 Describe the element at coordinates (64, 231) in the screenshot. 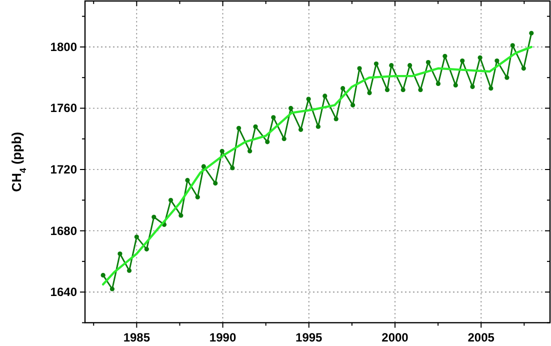

I see `y-tick-label: 1680` at that location.